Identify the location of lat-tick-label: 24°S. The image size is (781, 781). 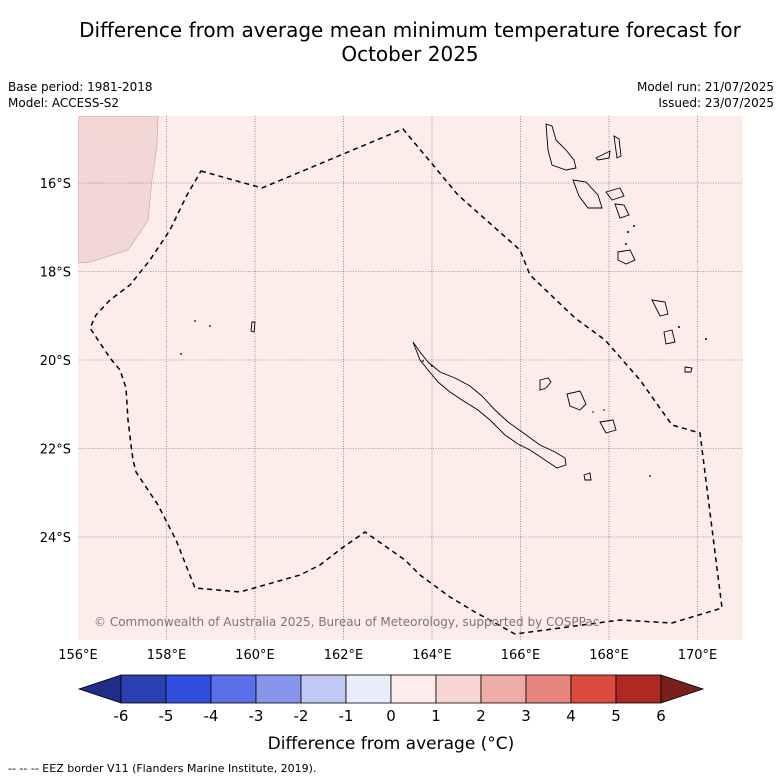
(55, 538).